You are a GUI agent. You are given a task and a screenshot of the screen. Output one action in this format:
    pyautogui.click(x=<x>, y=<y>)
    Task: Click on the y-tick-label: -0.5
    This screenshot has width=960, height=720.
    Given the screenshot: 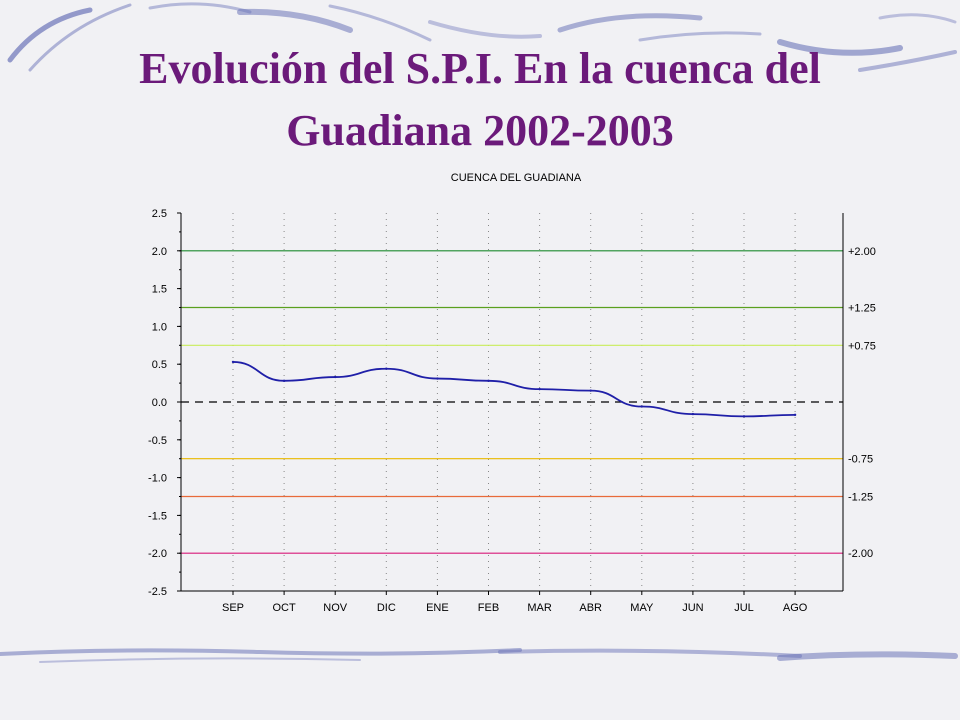 What is the action you would take?
    pyautogui.click(x=157, y=441)
    